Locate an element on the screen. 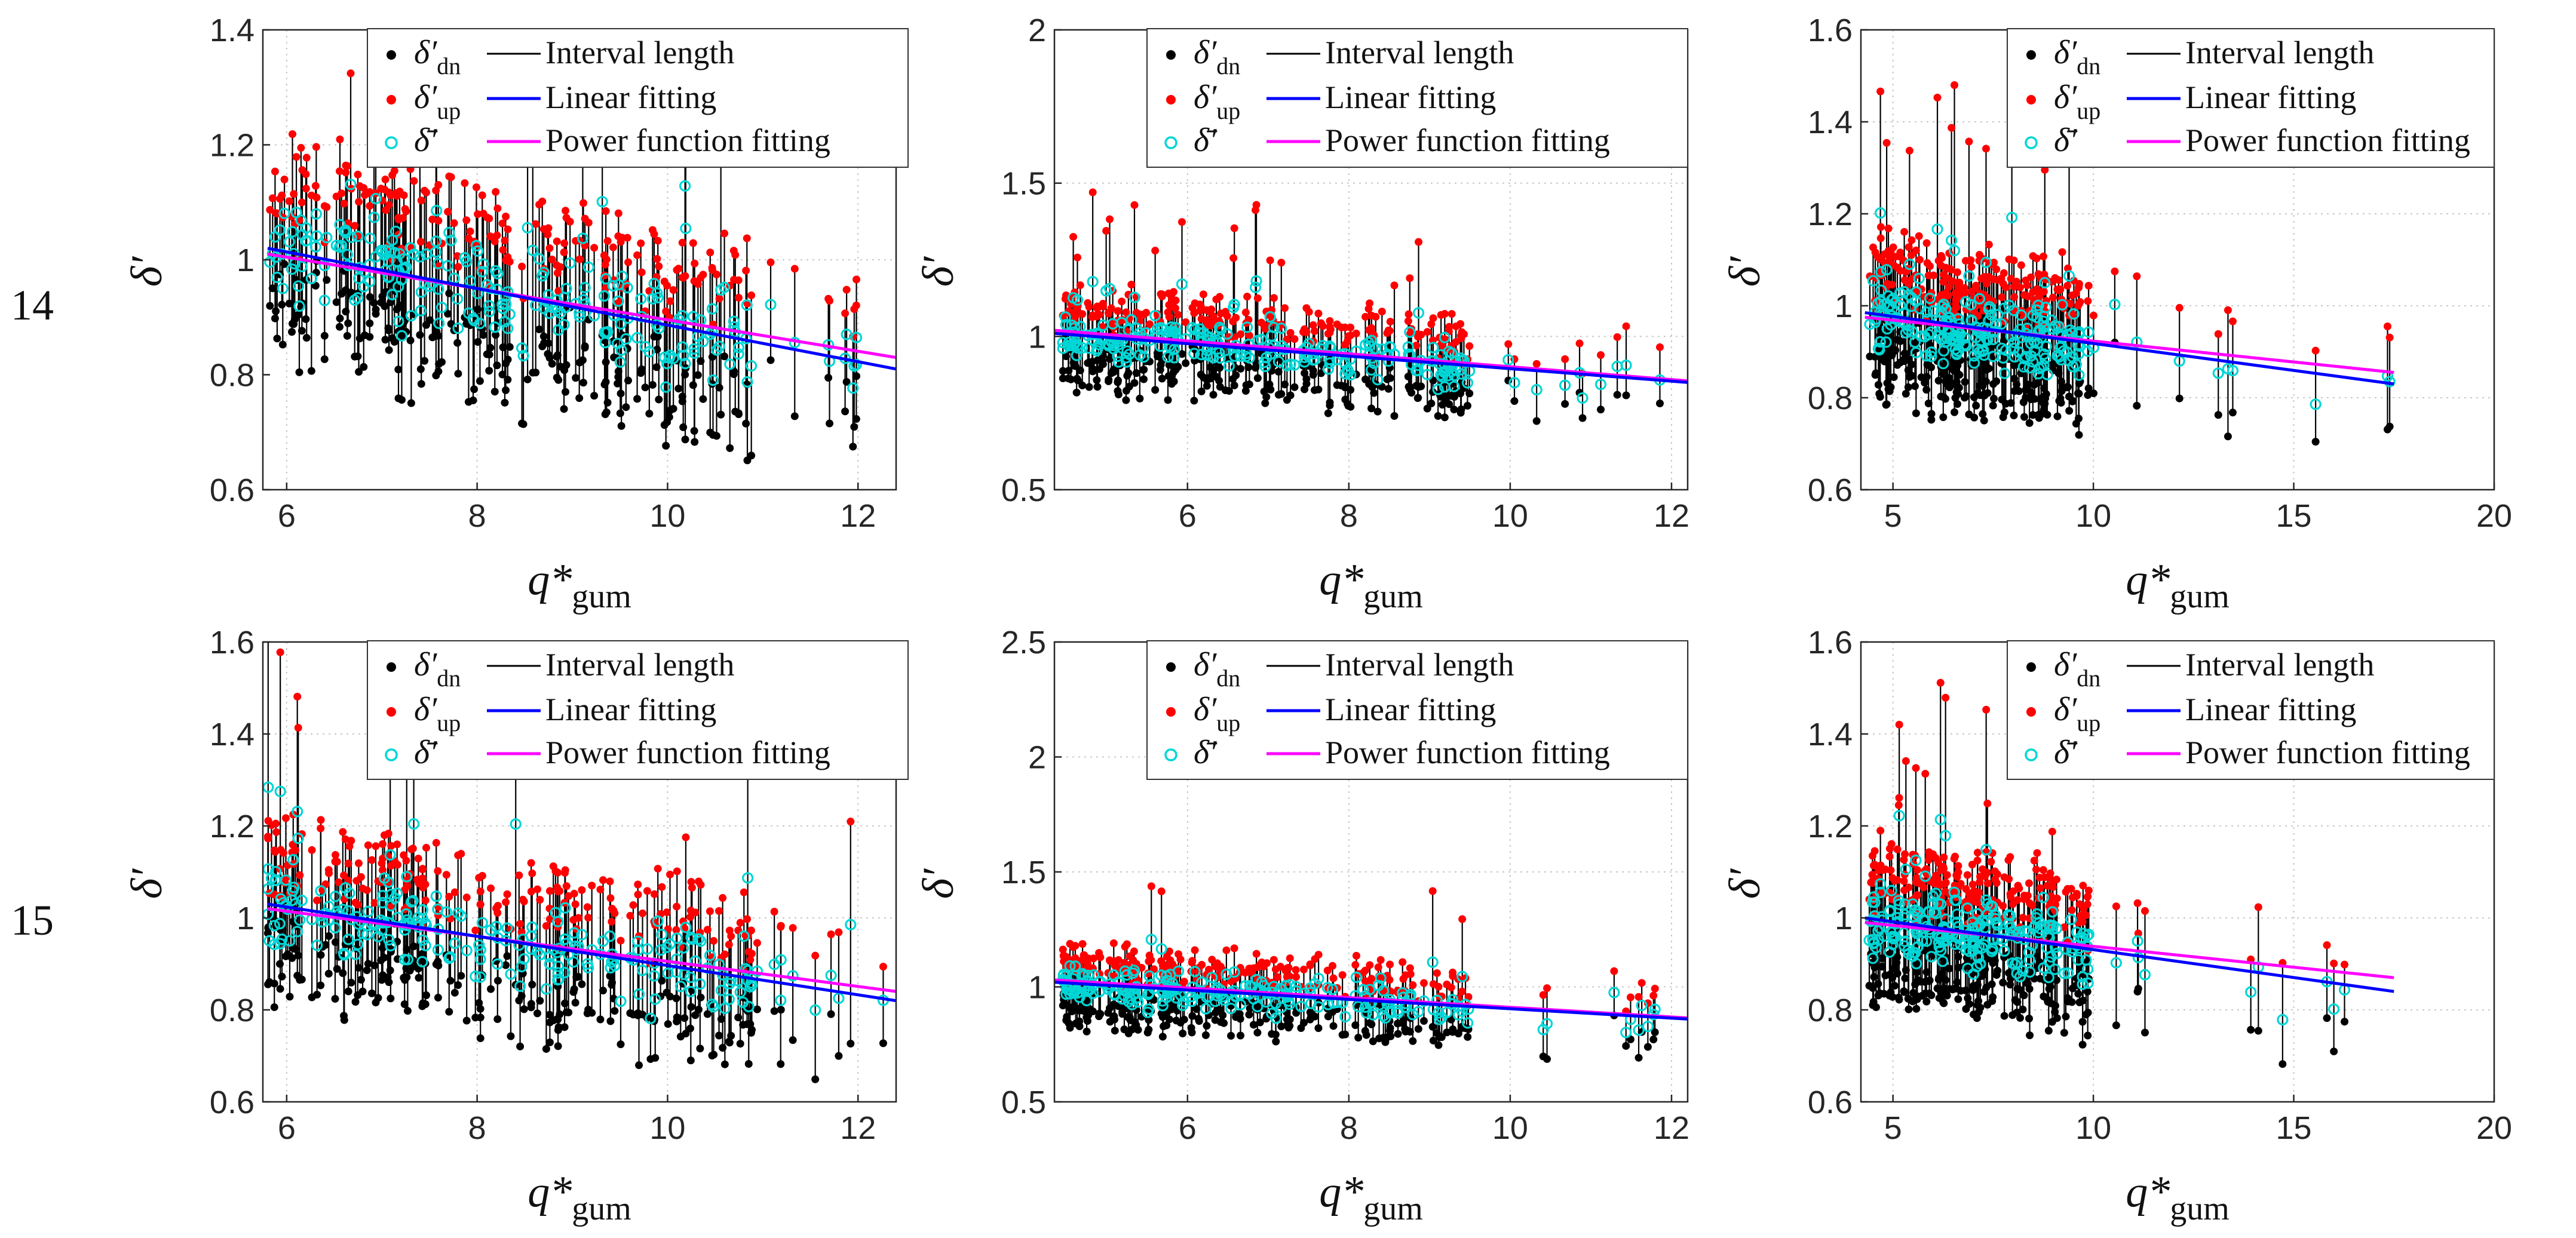  x-tick-label: 15 is located at coordinates (2294, 516).